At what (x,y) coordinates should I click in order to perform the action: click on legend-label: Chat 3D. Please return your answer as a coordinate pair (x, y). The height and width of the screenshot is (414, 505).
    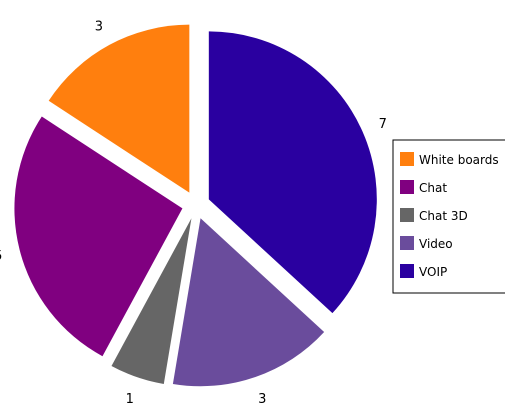
    Looking at the image, I should click on (443, 216).